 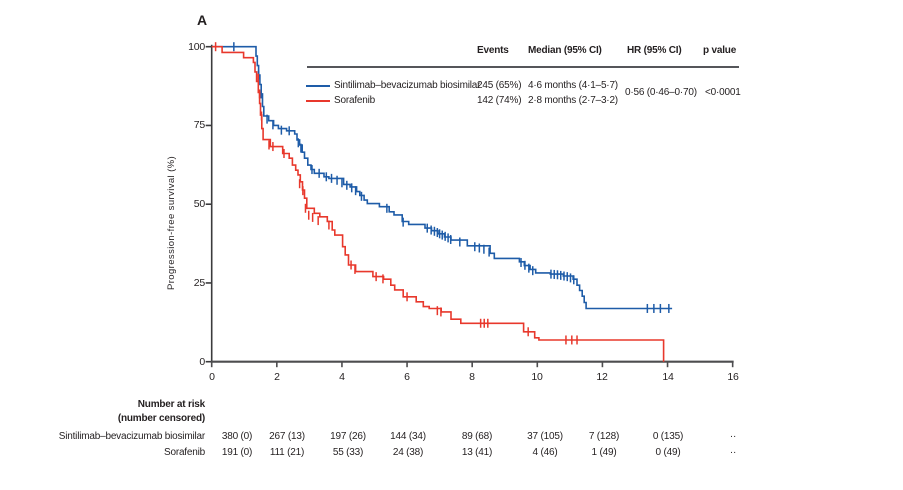 What do you see at coordinates (477, 436) in the screenshot?
I see `risk-cell: 89 (68)` at bounding box center [477, 436].